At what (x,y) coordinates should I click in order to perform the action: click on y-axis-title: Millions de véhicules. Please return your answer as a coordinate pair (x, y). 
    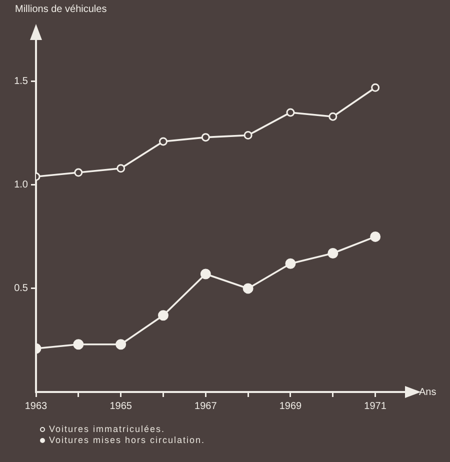
    Looking at the image, I should click on (61, 9).